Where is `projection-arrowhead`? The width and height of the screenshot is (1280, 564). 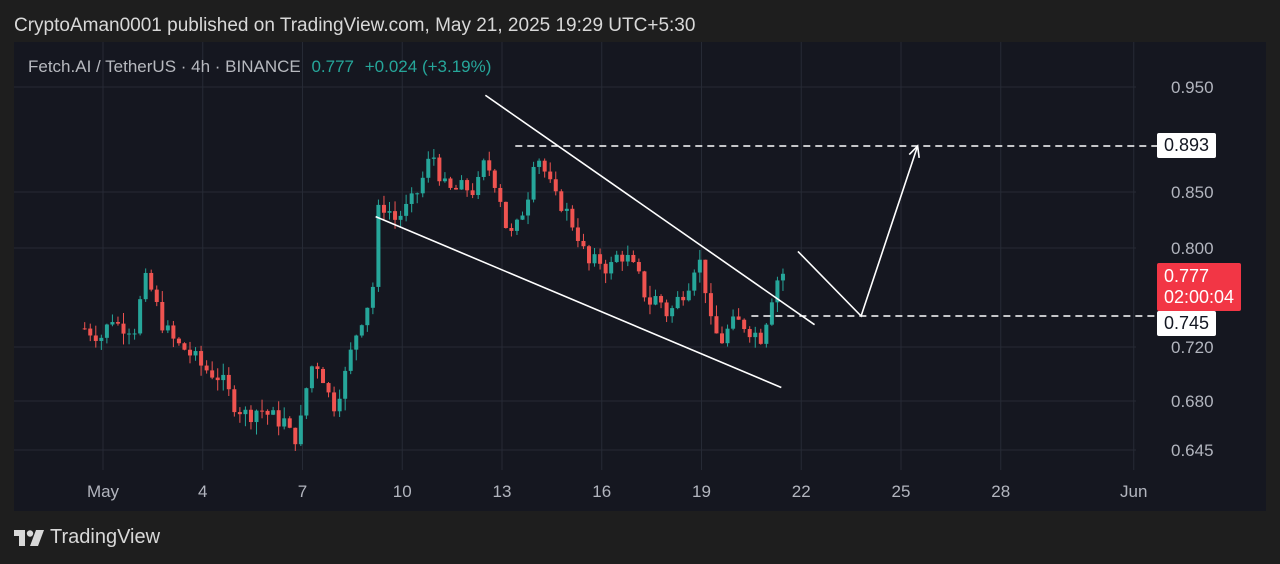 projection-arrowhead is located at coordinates (914, 151).